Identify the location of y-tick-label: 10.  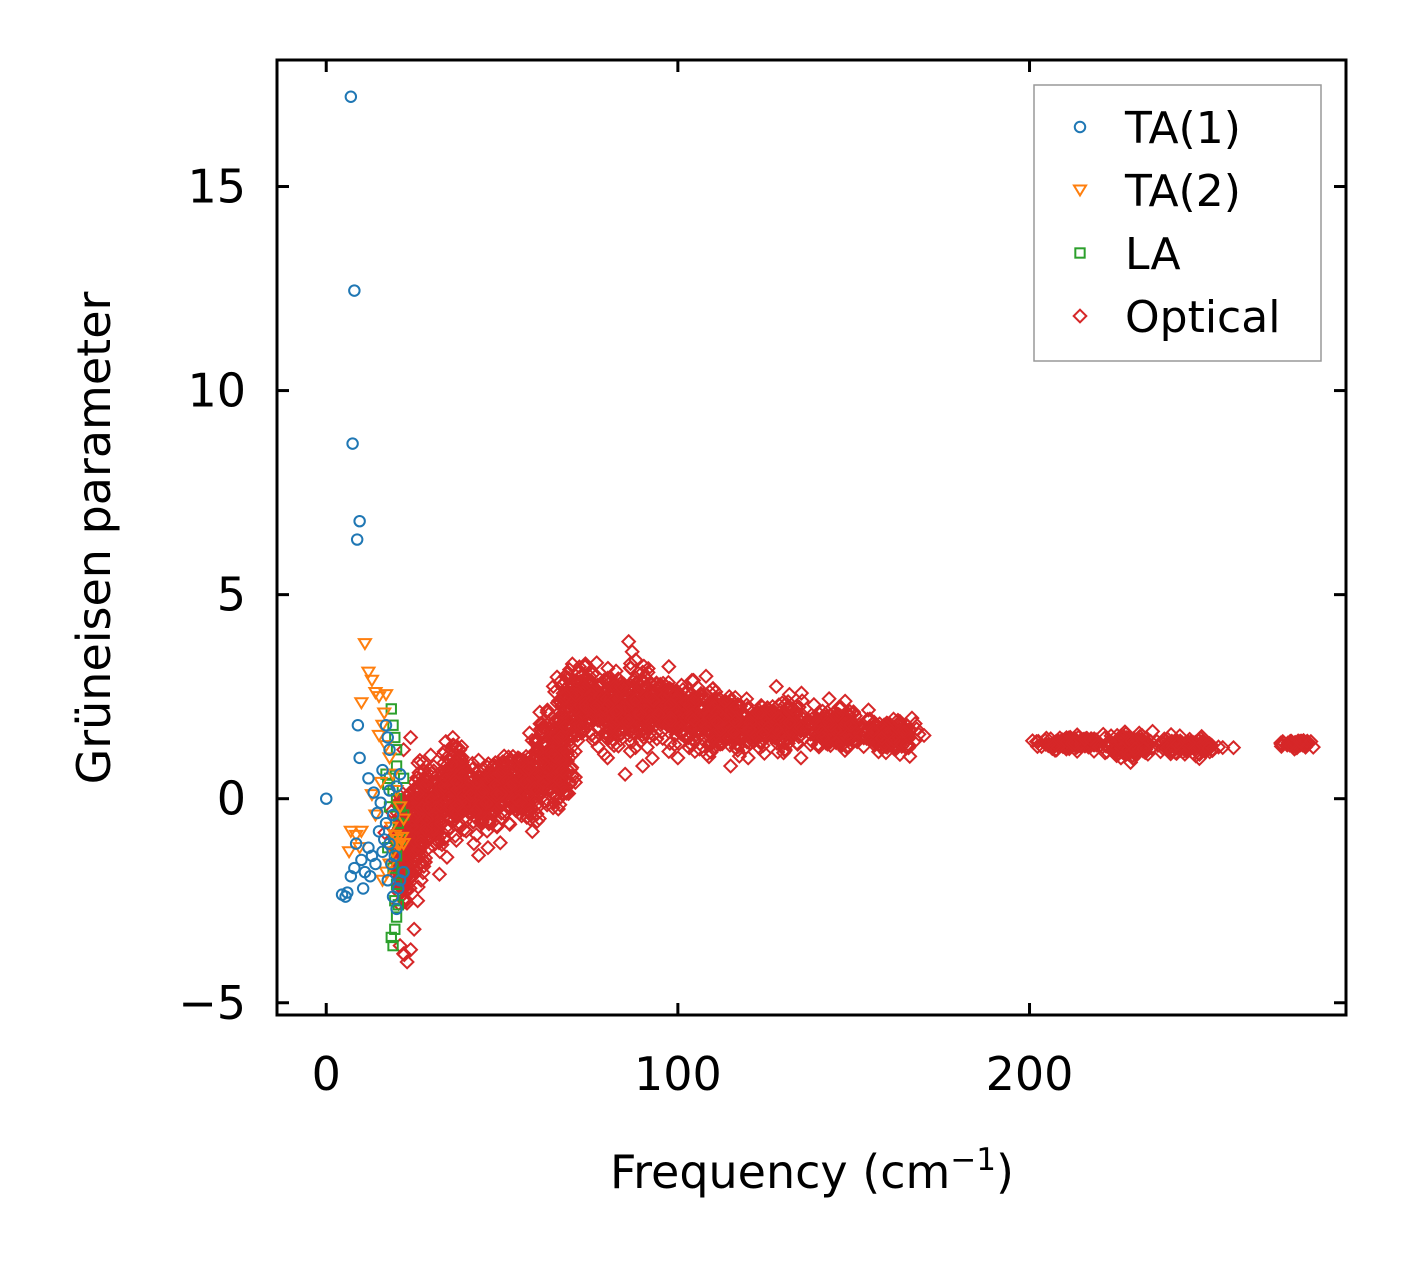
(216, 391).